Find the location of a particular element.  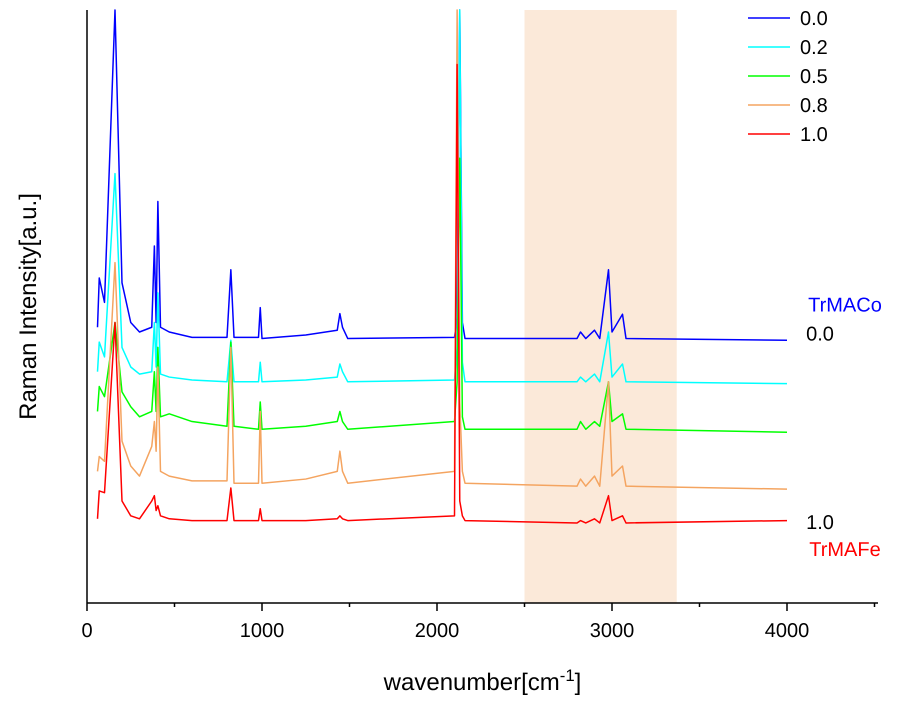

legend-label: 0.2 is located at coordinates (814, 48).